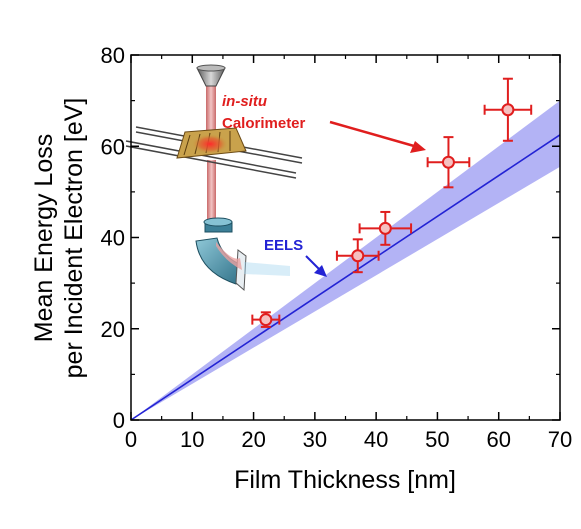 Image resolution: width=581 pixels, height=529 pixels. What do you see at coordinates (113, 146) in the screenshot?
I see `y-tick-label: 60` at bounding box center [113, 146].